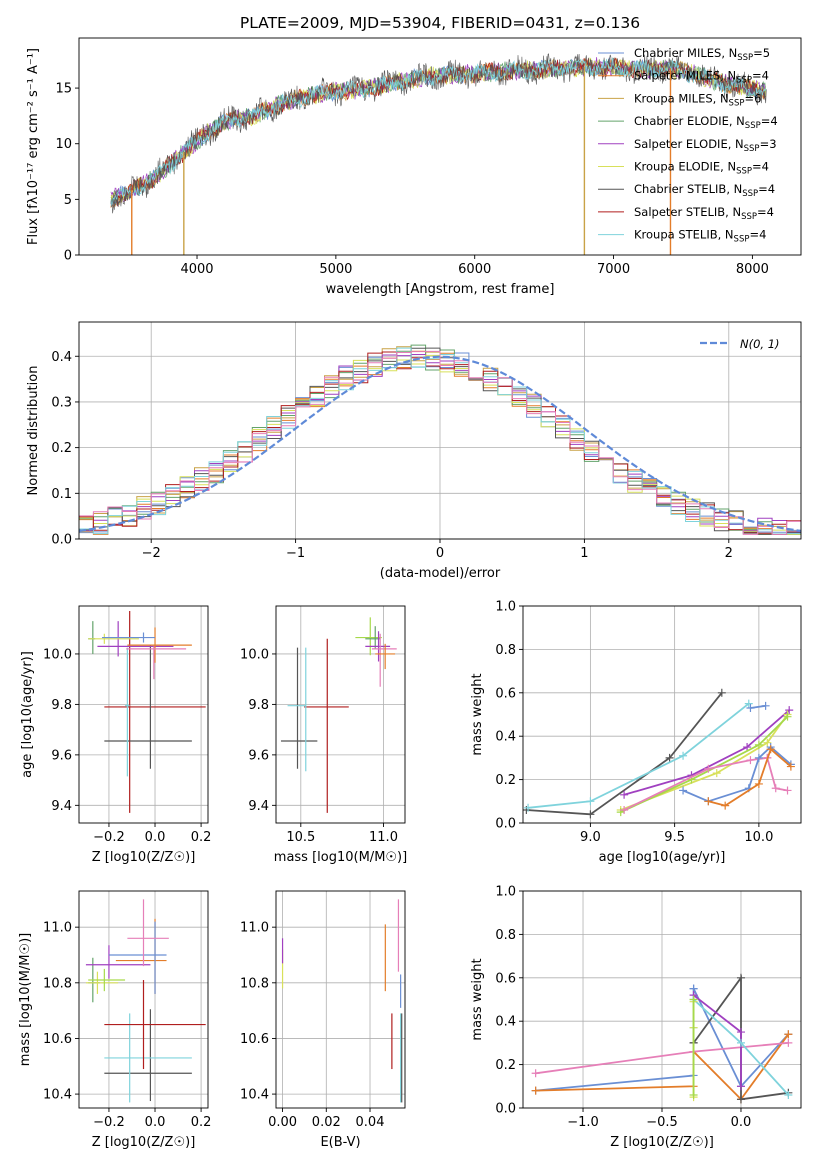 This screenshot has height=1170, width=819. Describe the element at coordinates (155, 837) in the screenshot. I see `x-tick-label: 0.0` at that location.